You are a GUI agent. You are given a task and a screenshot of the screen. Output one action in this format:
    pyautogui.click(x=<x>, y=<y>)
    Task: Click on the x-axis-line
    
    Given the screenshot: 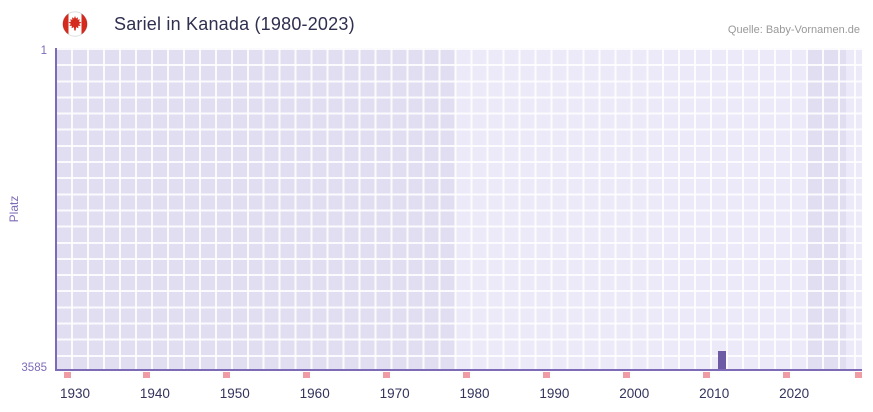 What is the action you would take?
    pyautogui.click(x=458, y=370)
    